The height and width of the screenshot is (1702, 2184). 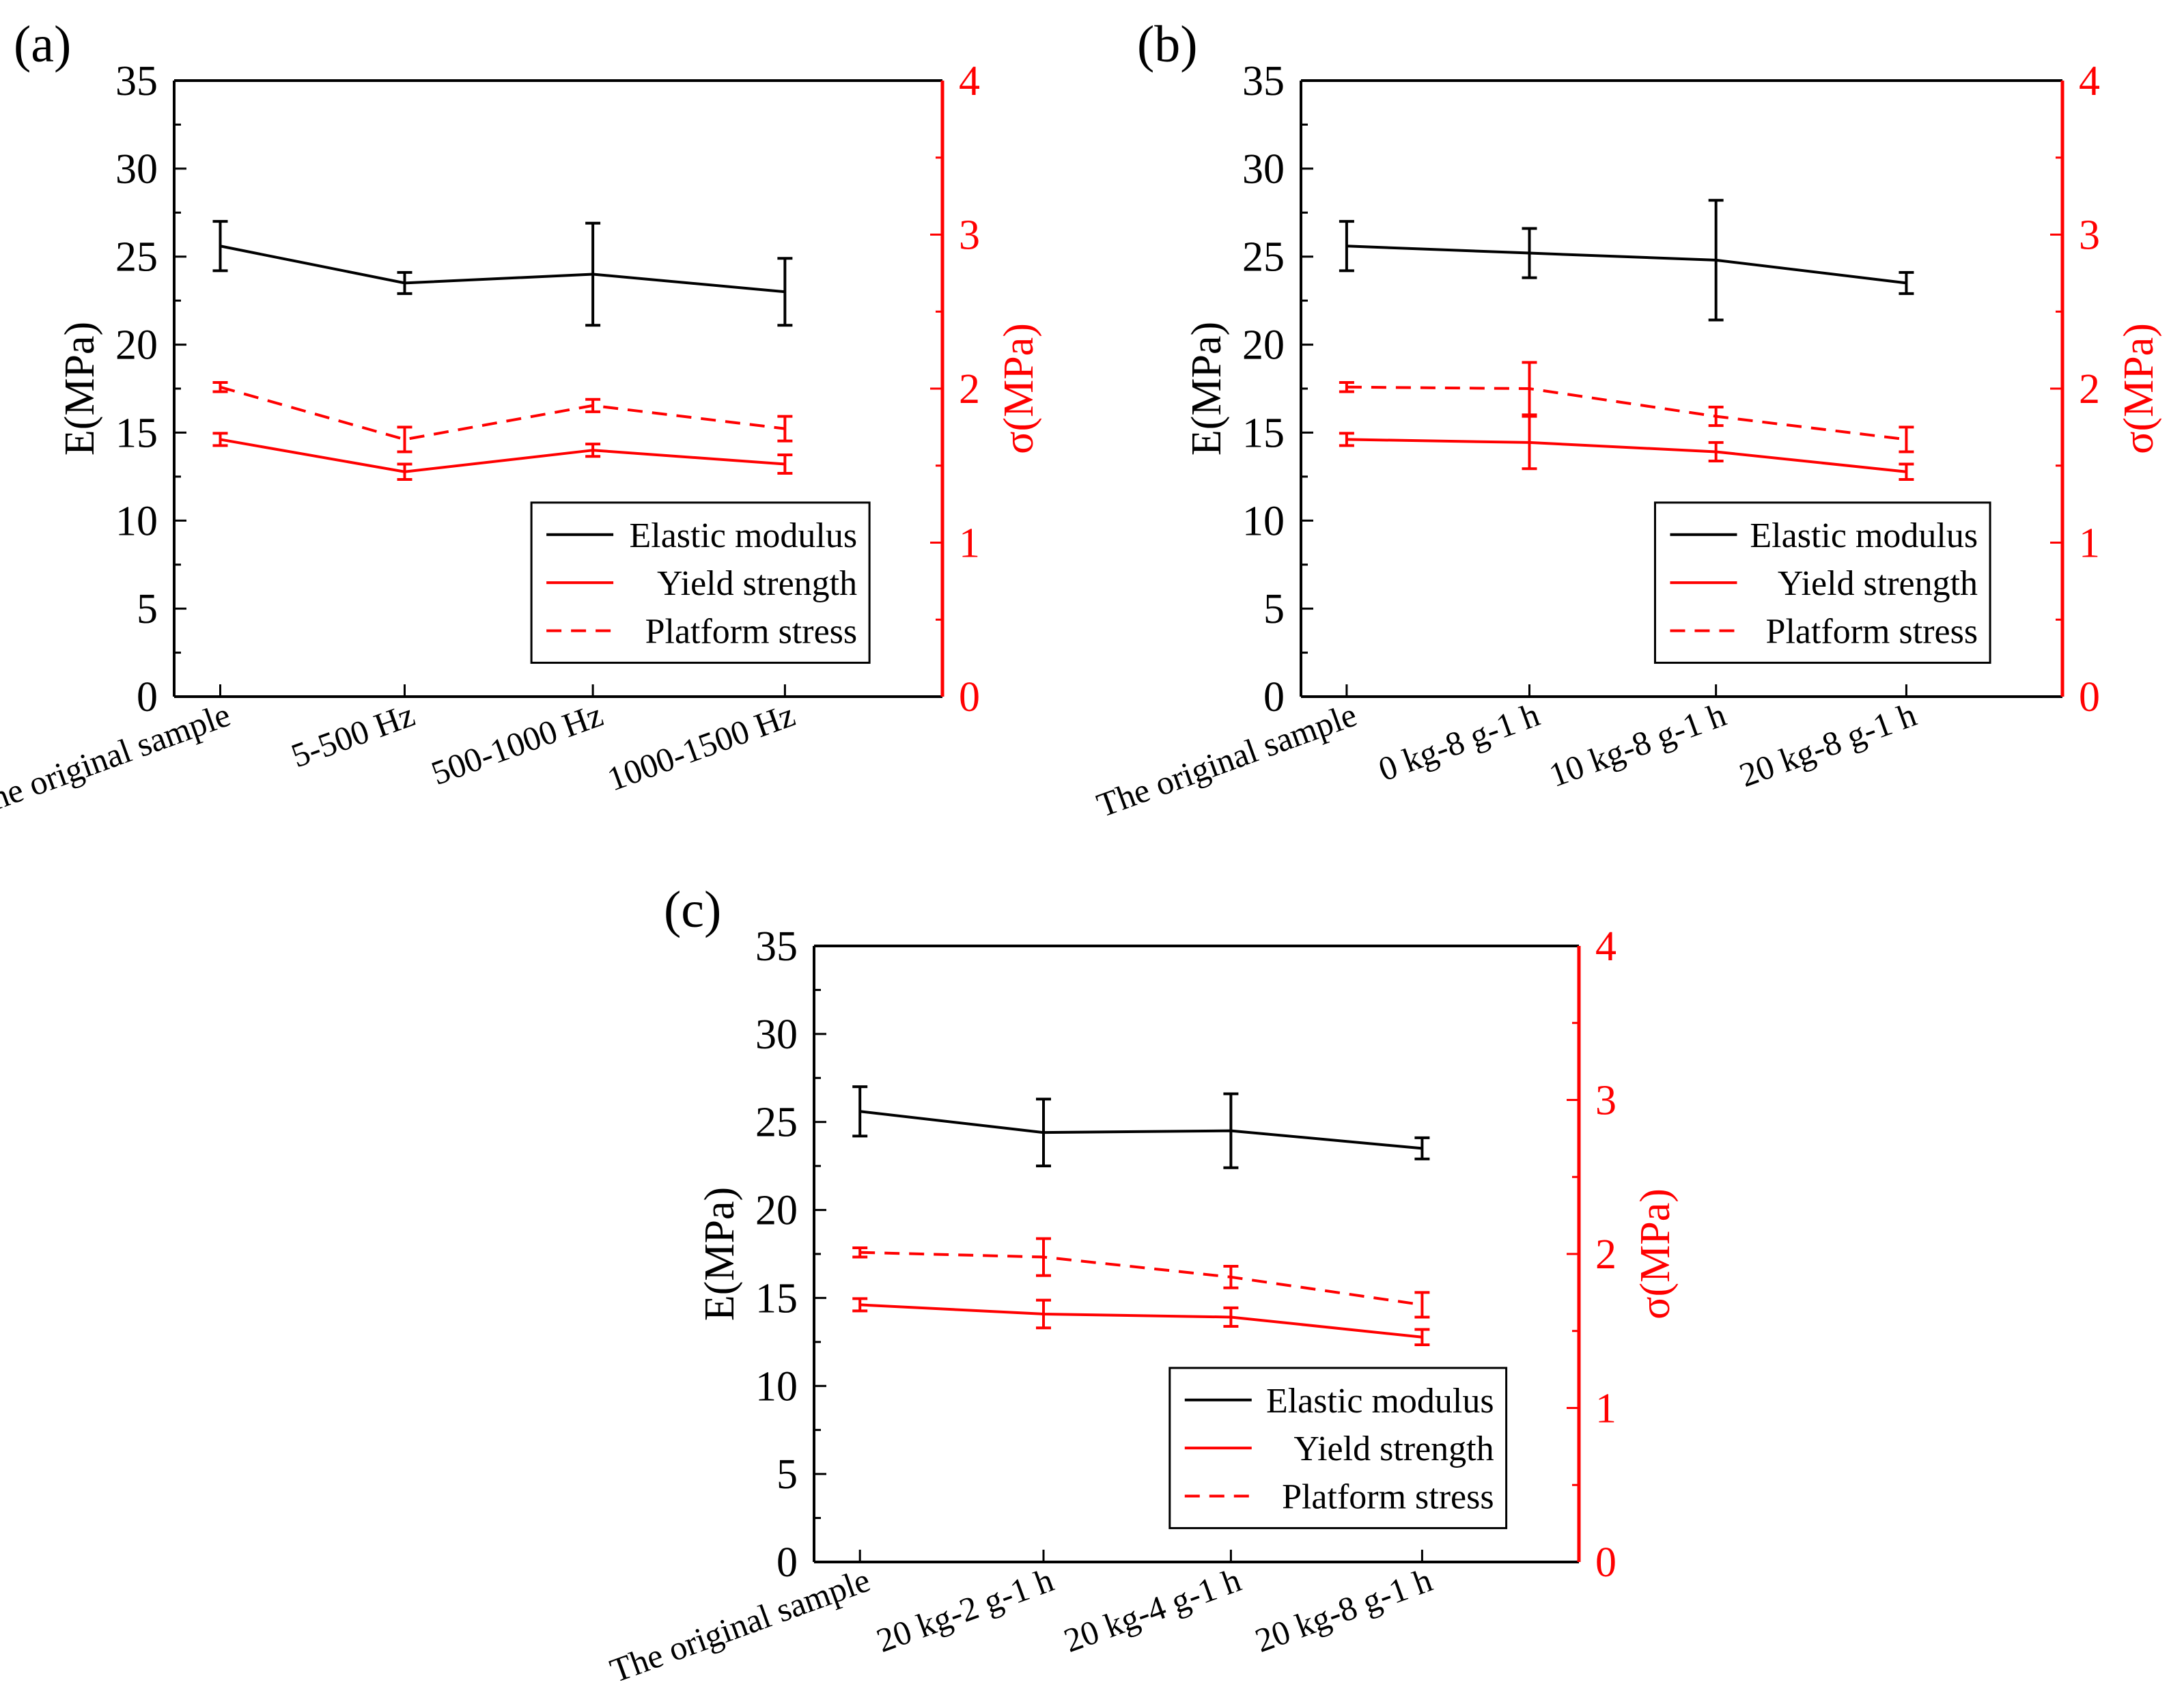 What do you see at coordinates (42, 44) in the screenshot?
I see `panel-label: (a)` at bounding box center [42, 44].